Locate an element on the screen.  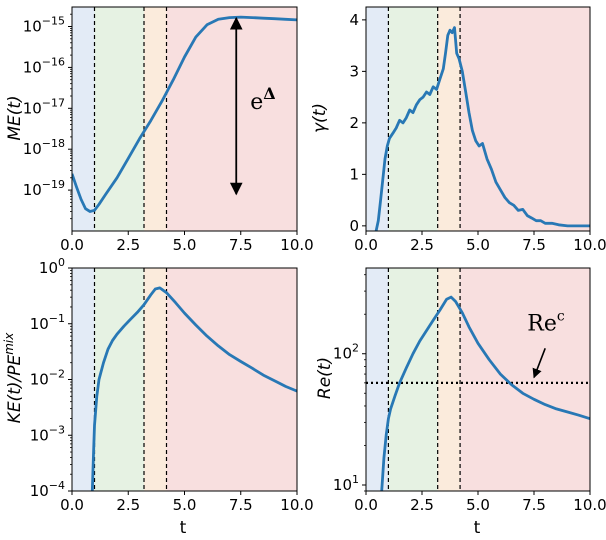
y-tick-label: 2 is located at coordinates (354, 123).